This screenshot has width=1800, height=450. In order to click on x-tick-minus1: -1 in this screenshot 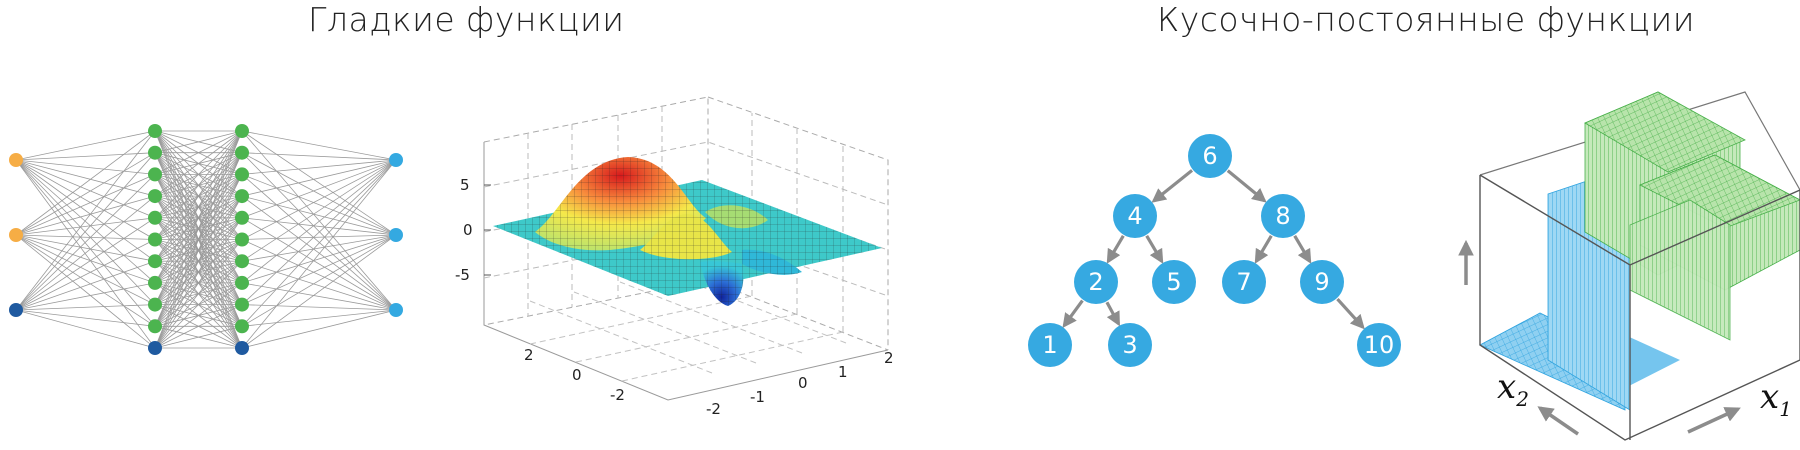, I will do `click(757, 397)`.